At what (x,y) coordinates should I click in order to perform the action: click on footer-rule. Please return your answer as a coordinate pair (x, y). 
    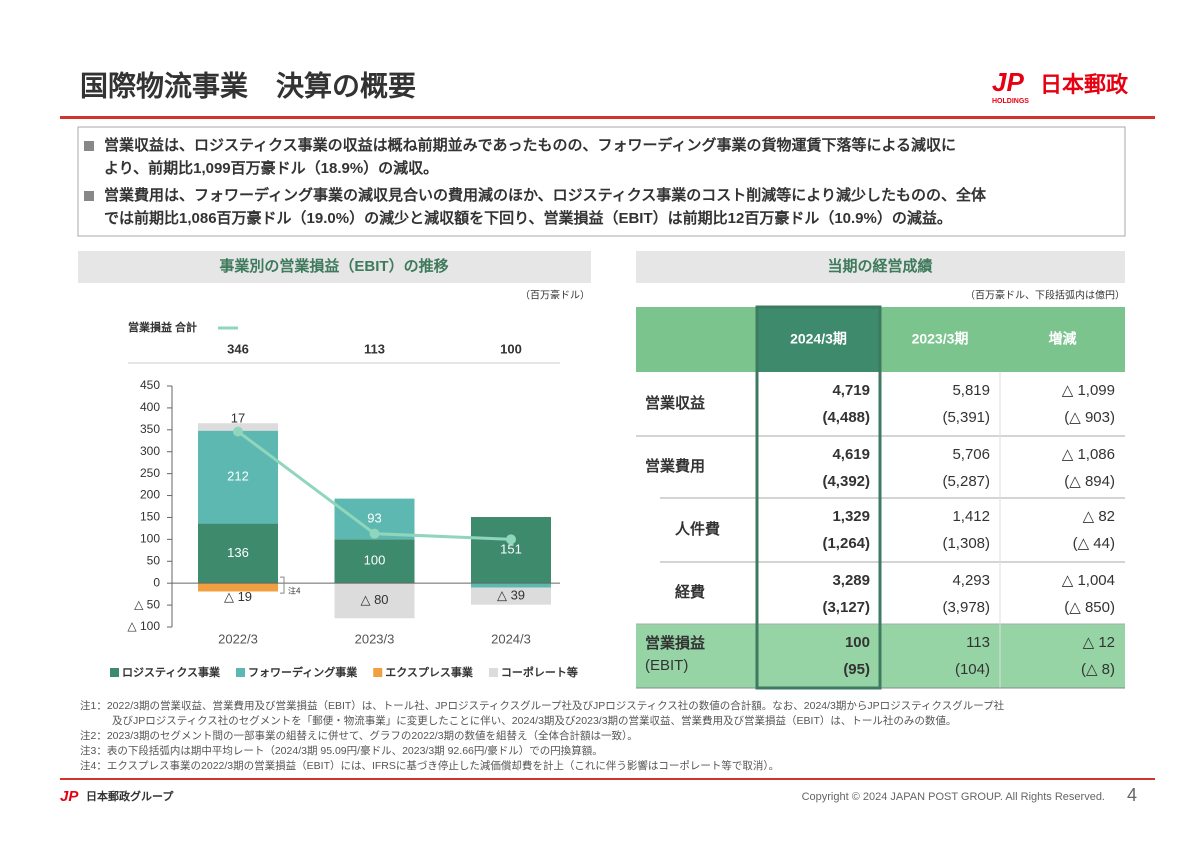
    Looking at the image, I should click on (607, 779).